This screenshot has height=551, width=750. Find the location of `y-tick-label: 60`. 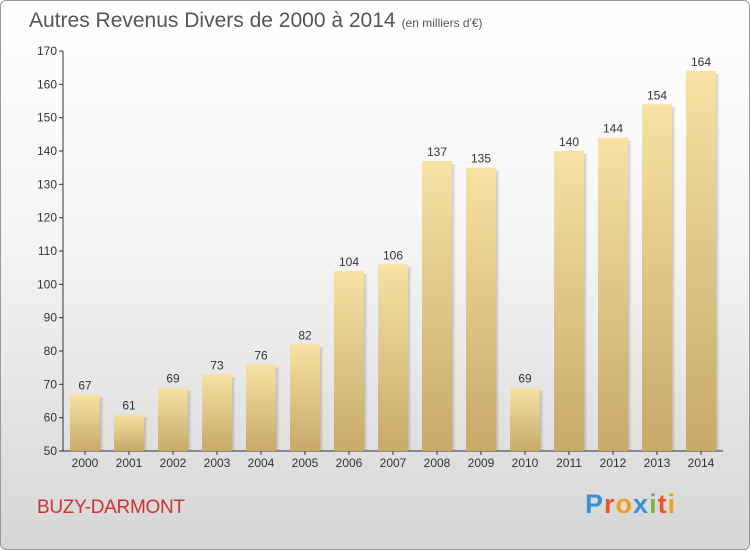

y-tick-label: 60 is located at coordinates (51, 418).